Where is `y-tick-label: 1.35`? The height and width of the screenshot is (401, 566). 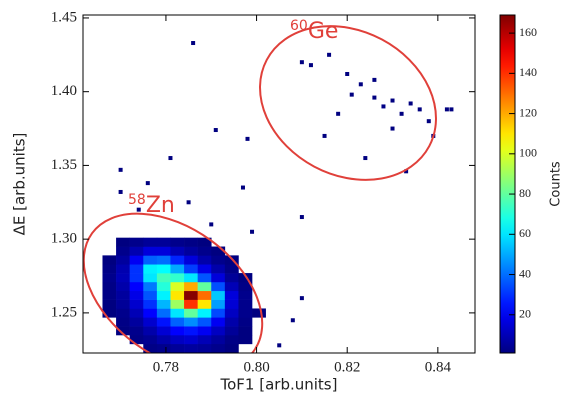
y-tick-label: 1.35 is located at coordinates (64, 165).